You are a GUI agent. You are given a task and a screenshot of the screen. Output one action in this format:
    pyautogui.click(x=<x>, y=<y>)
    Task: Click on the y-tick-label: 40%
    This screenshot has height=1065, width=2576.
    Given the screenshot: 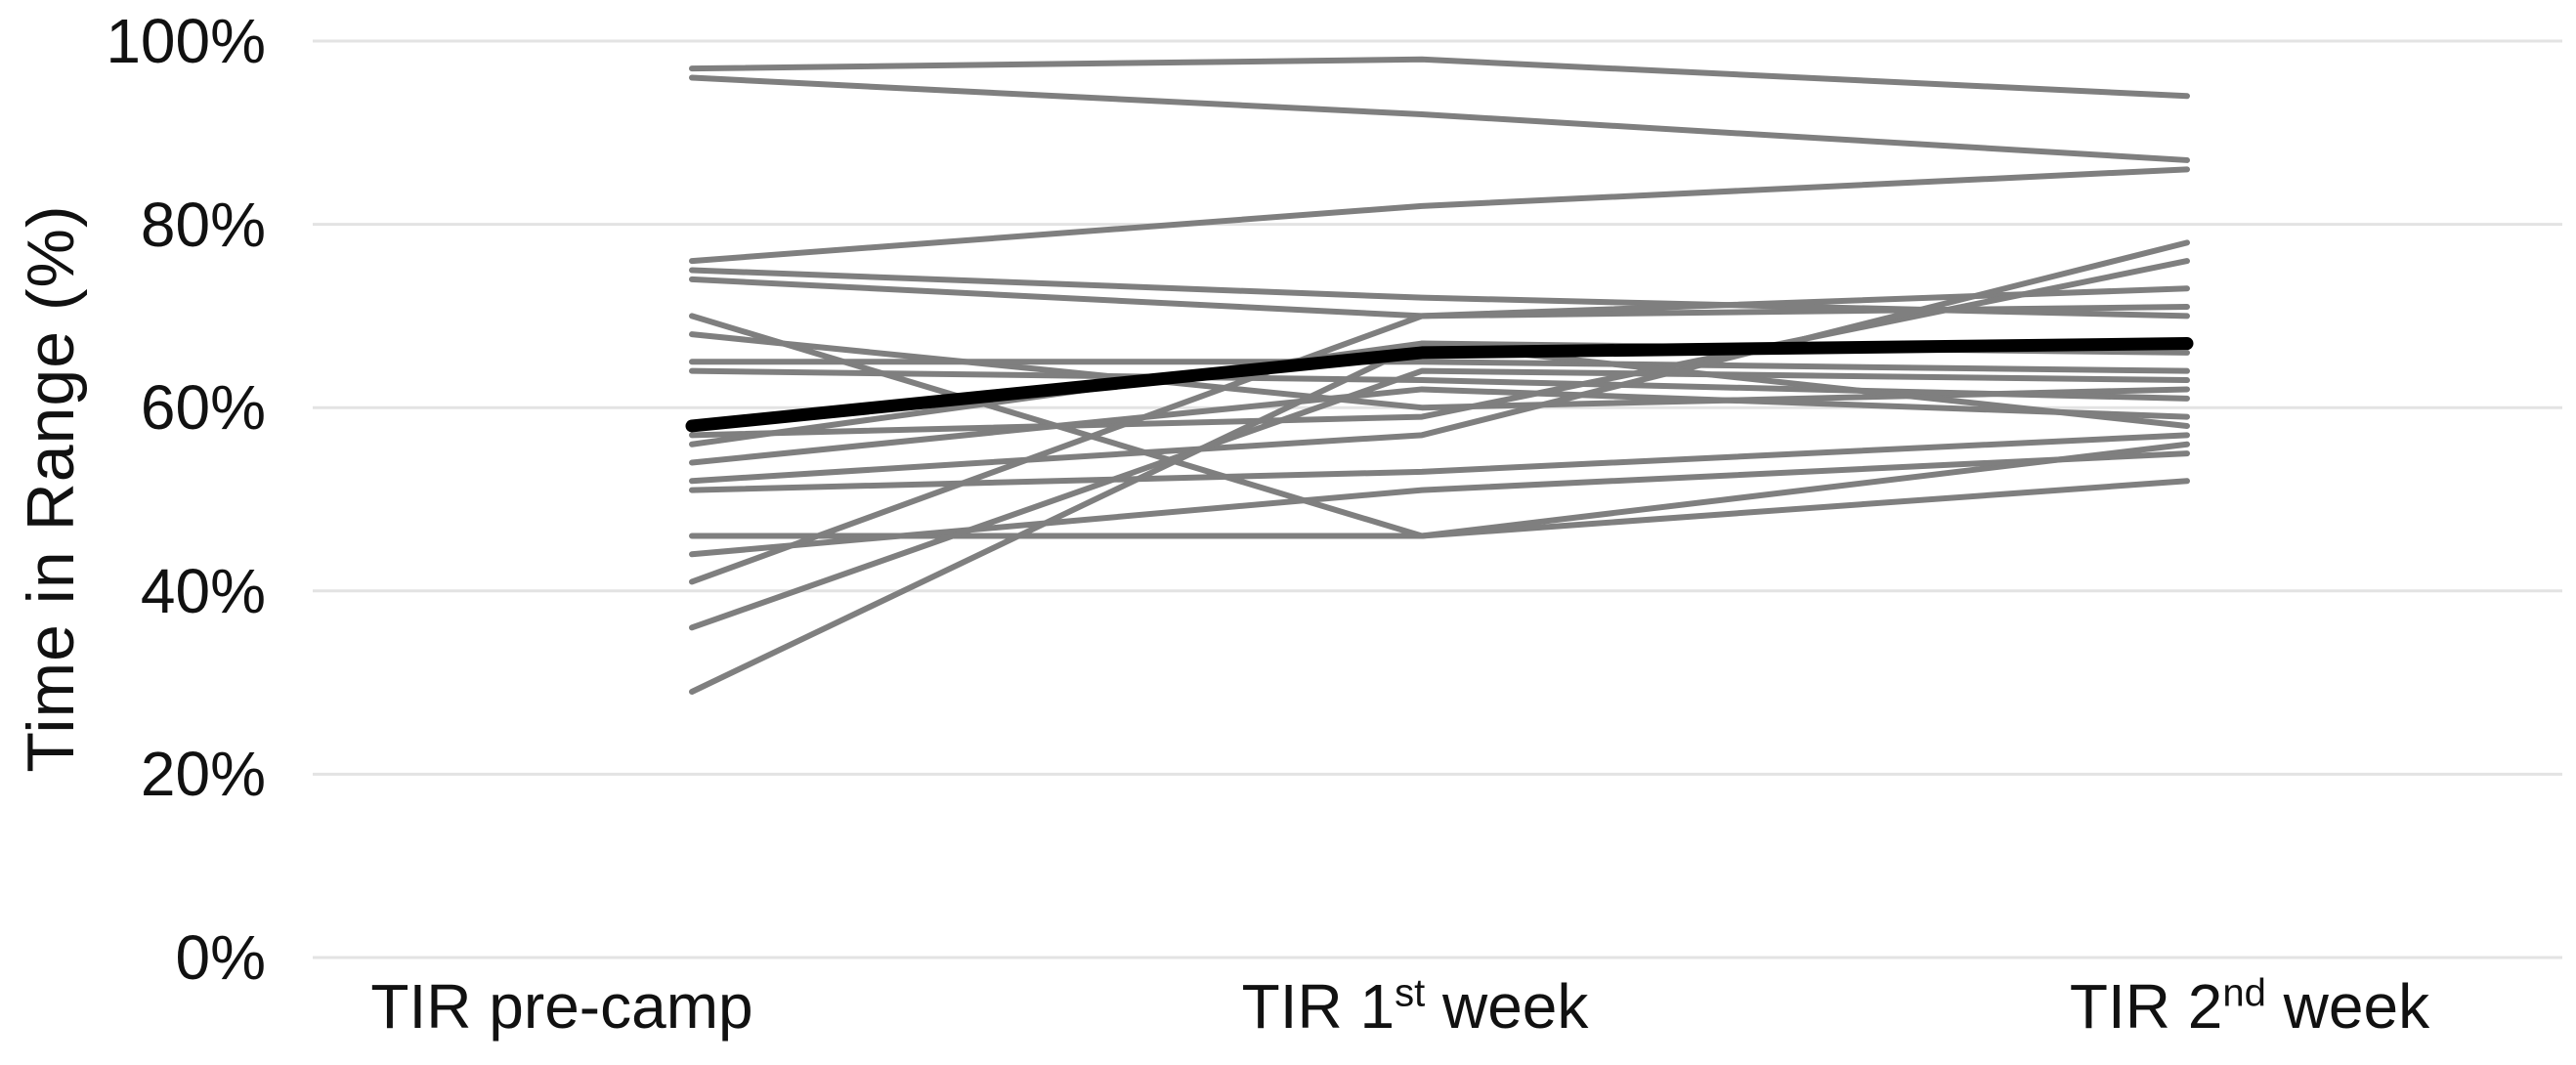 What is the action you would take?
    pyautogui.click(x=203, y=590)
    